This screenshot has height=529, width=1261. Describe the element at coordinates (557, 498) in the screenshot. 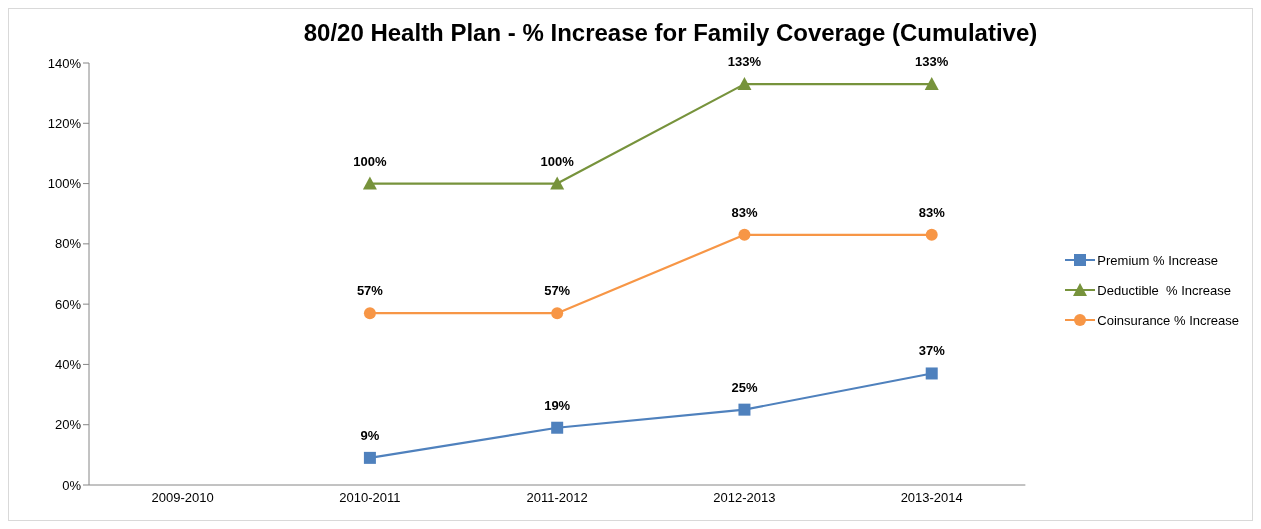

I see `x-tick-label: 2011-2012` at that location.